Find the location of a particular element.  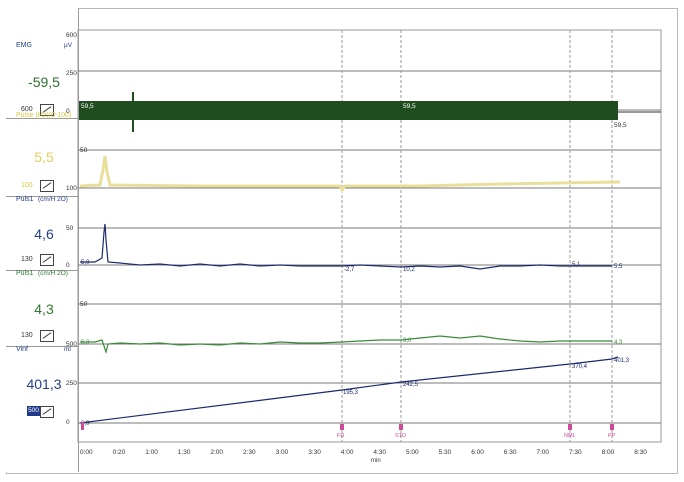

channel-value-pabd: 4,6 is located at coordinates (44, 234).